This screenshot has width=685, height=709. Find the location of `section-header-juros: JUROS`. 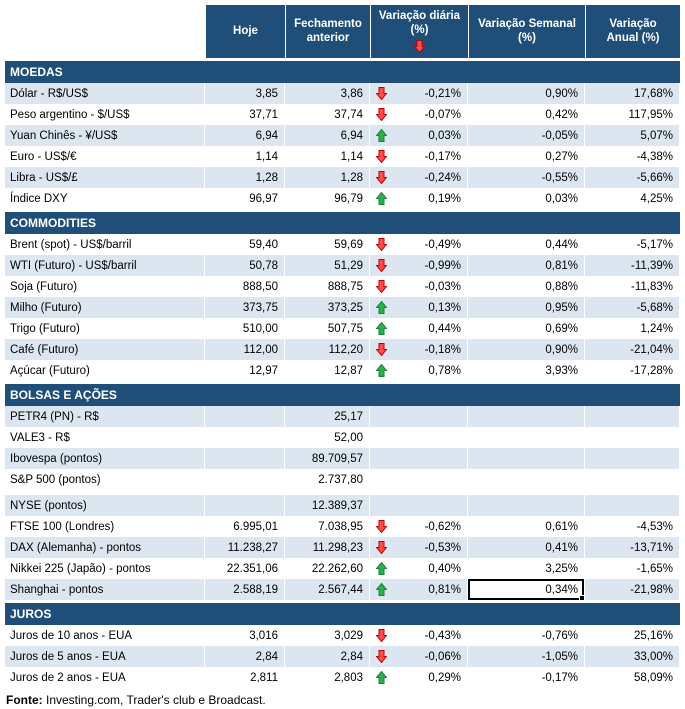

section-header-juros: JUROS is located at coordinates (342, 614).